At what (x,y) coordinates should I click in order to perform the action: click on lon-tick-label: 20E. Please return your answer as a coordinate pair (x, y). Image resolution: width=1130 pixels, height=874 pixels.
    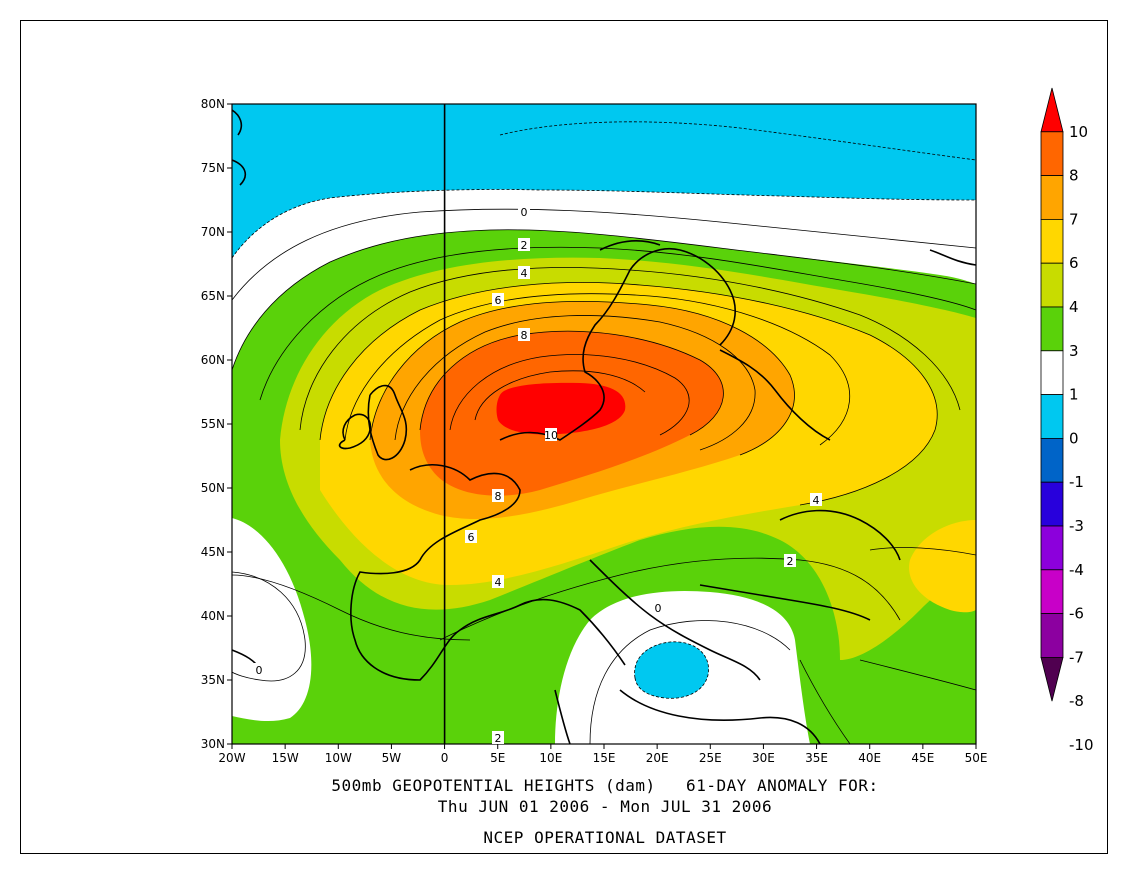
    Looking at the image, I should click on (657, 758).